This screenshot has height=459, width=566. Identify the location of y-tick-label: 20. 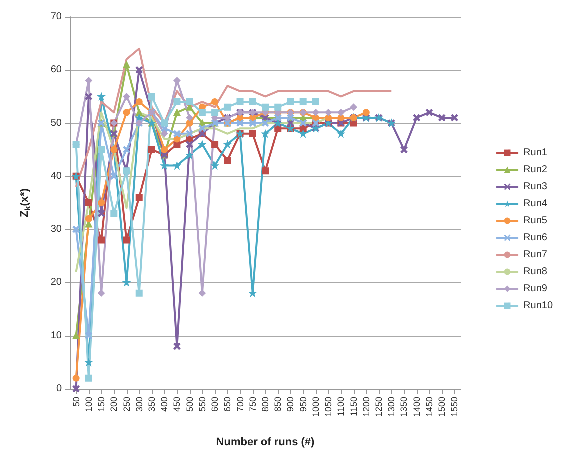
(56, 282).